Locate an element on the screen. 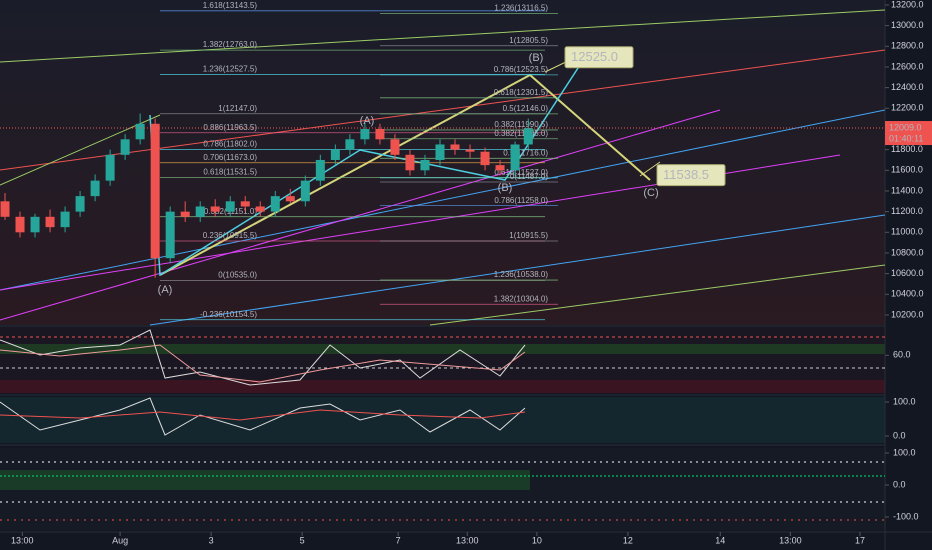 The height and width of the screenshot is (550, 932). x-tick-label: 10 is located at coordinates (537, 540).